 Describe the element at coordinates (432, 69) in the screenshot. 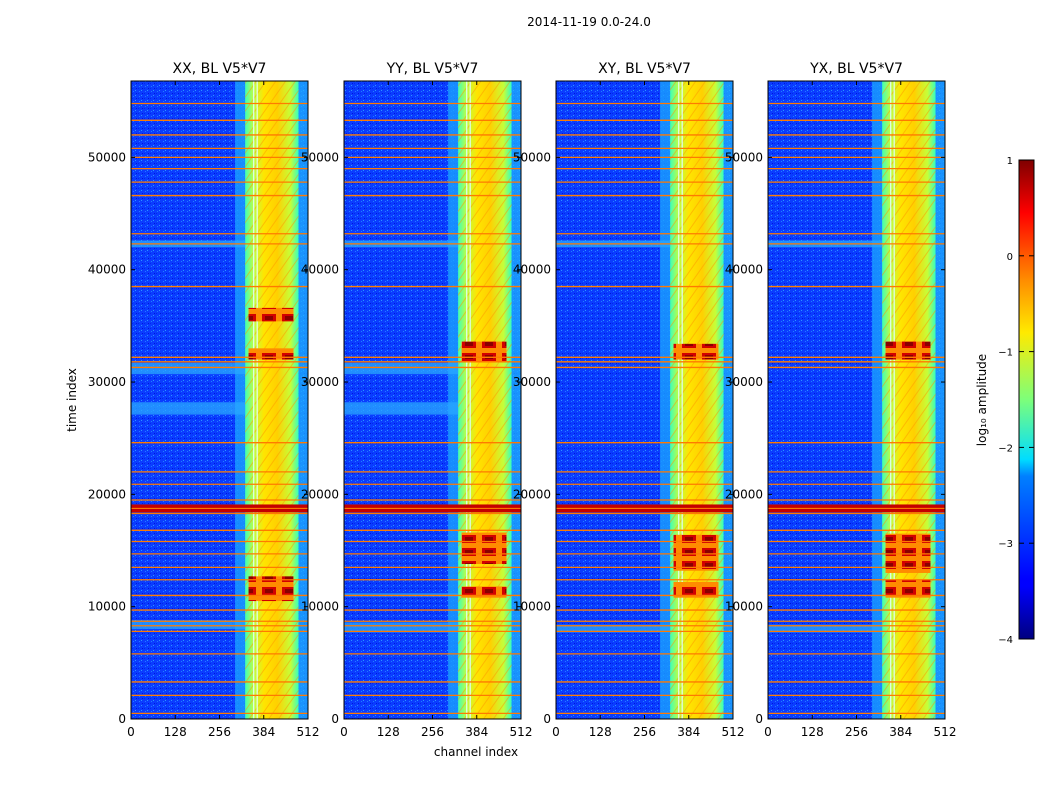

I see `panel-title: YY, BL V5*V7` at that location.